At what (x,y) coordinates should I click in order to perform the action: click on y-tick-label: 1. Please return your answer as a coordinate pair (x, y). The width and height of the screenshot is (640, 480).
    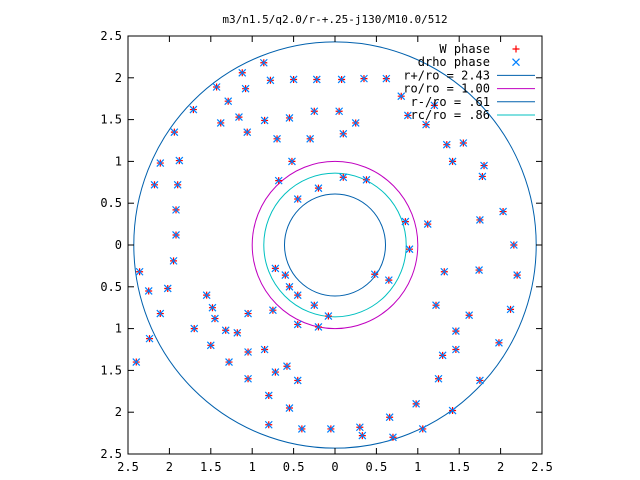
    Looking at the image, I should click on (118, 329).